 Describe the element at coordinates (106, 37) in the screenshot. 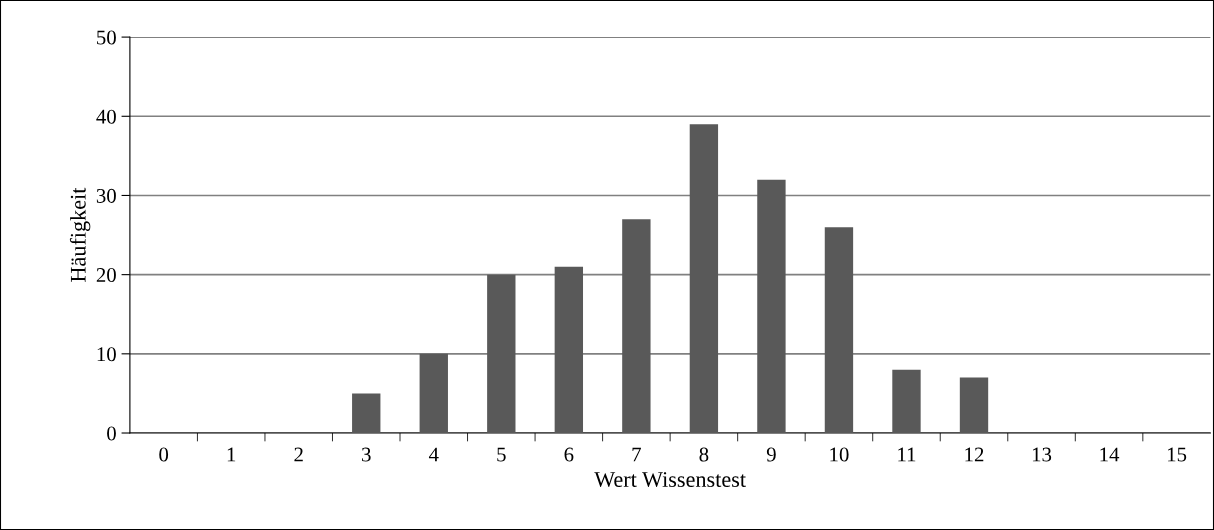

I see `y-tick-label: 50` at that location.